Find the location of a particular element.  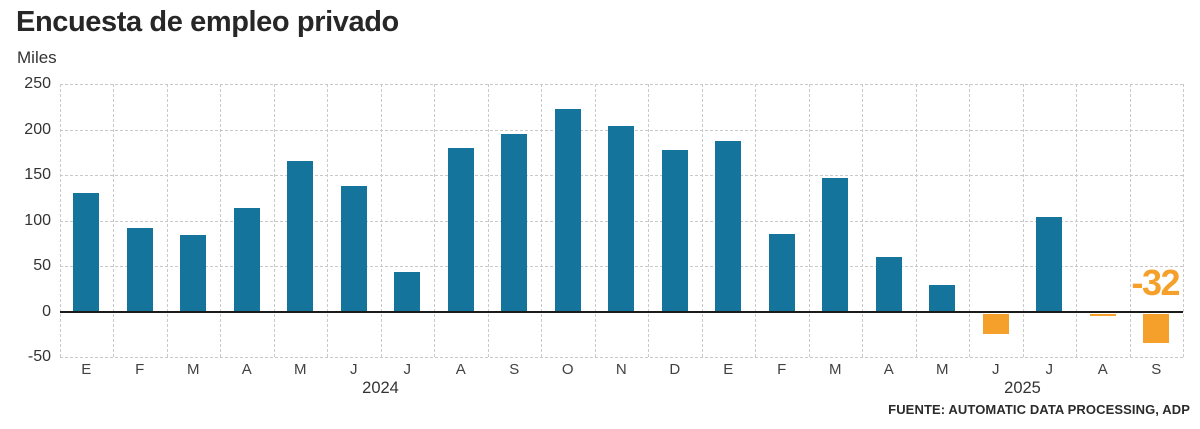

x-axis-label-3: A is located at coordinates (246, 369).